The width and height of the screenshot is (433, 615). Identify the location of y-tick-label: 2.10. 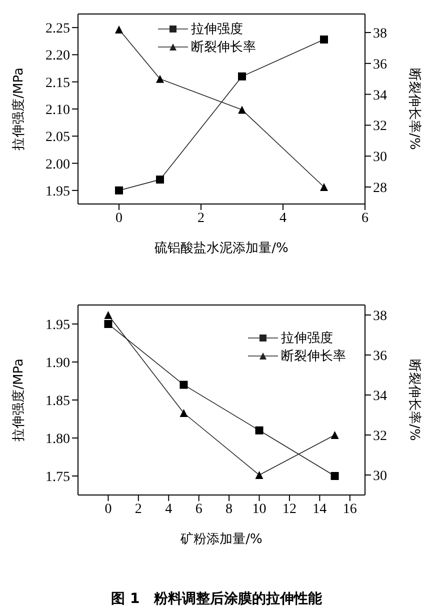
(58, 110).